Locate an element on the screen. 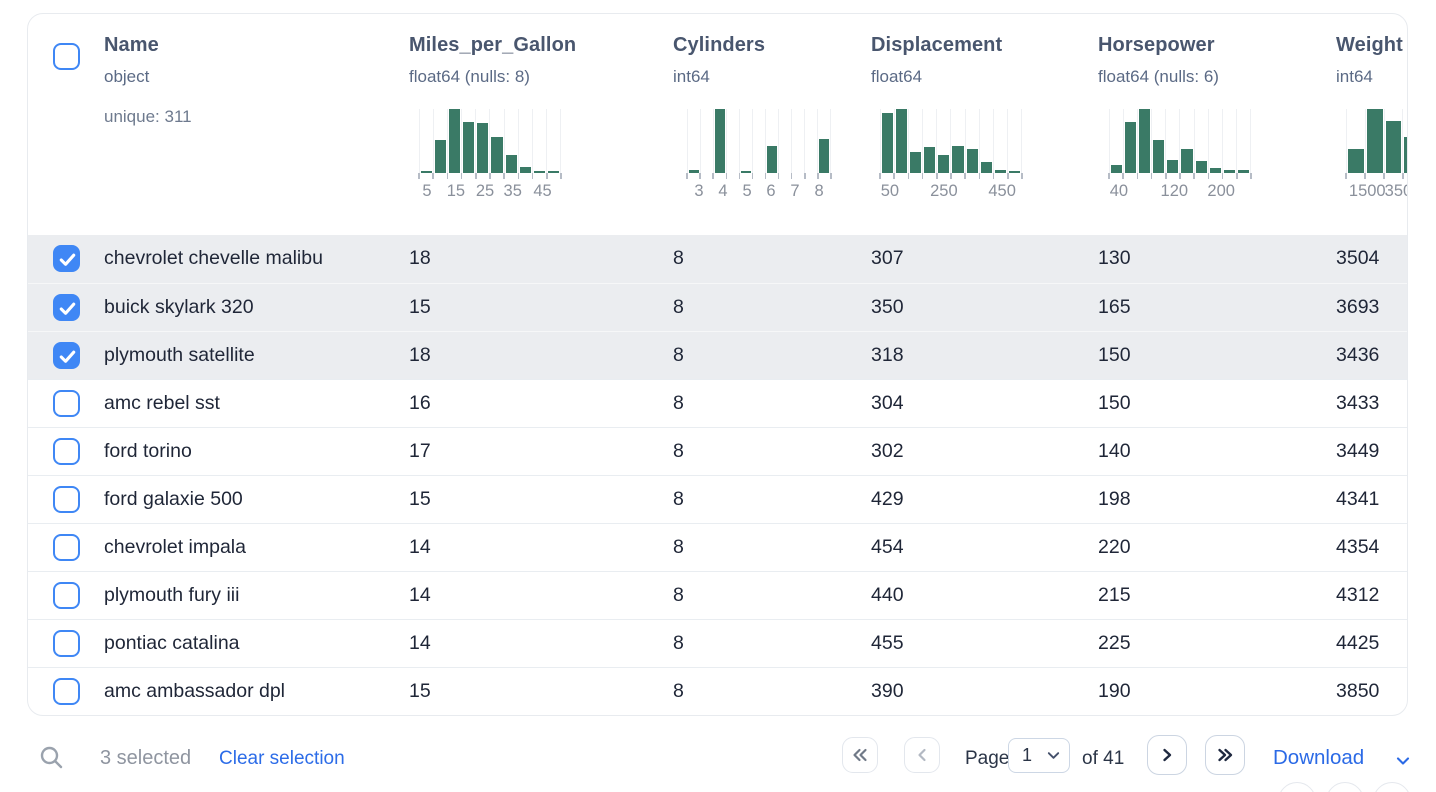  cell-horsepower: 150 is located at coordinates (1114, 403).